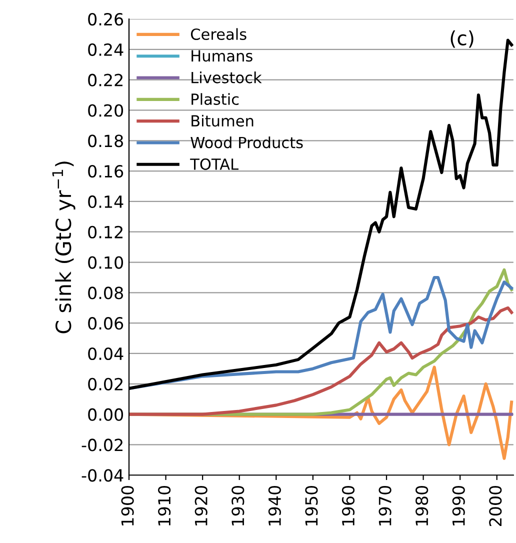 This screenshot has width=516, height=543. I want to click on y-tick-label: 0.14, so click(106, 201).